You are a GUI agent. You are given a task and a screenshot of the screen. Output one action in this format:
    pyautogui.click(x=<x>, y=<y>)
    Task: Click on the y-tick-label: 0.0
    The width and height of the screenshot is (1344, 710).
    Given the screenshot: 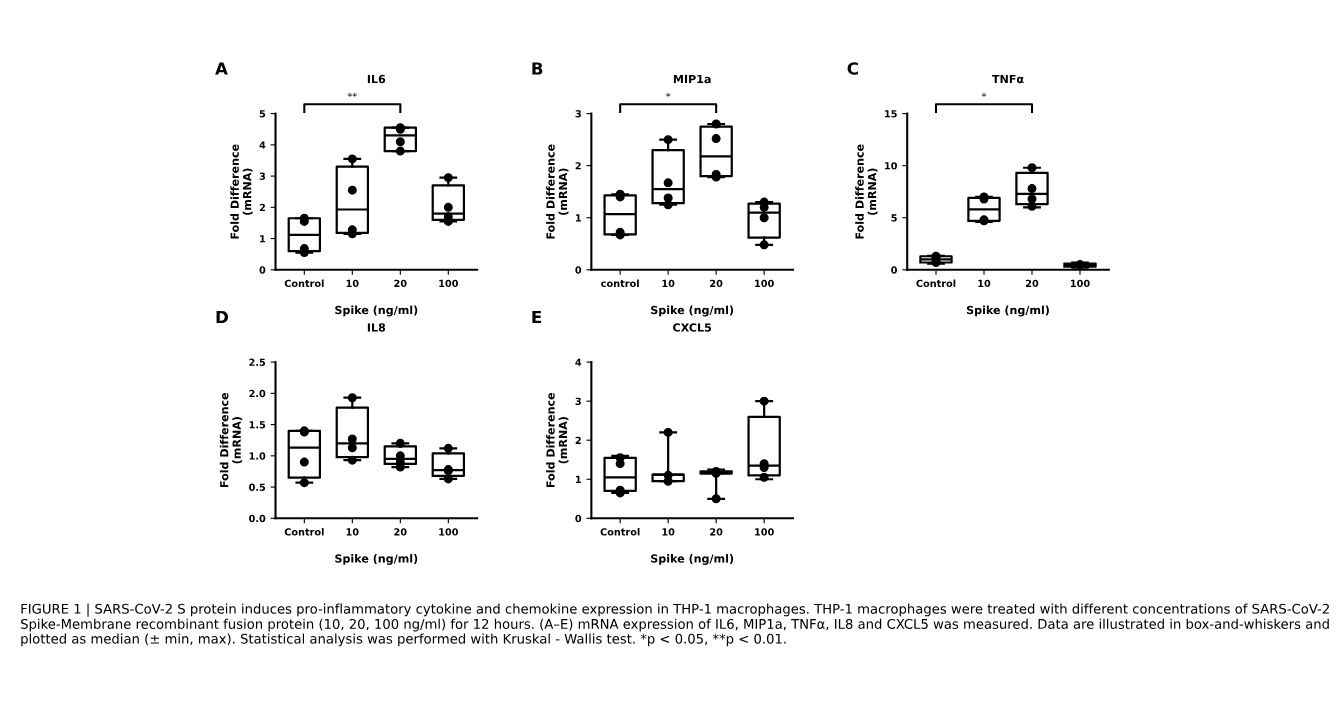 What is the action you would take?
    pyautogui.click(x=257, y=518)
    